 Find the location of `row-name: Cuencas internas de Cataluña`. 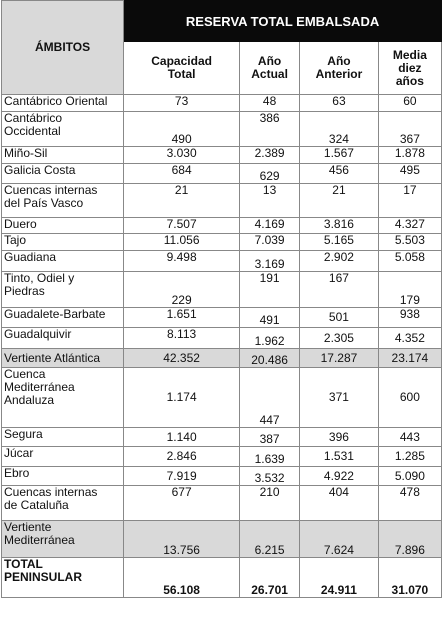

row-name: Cuencas internas de Cataluña is located at coordinates (62, 503).